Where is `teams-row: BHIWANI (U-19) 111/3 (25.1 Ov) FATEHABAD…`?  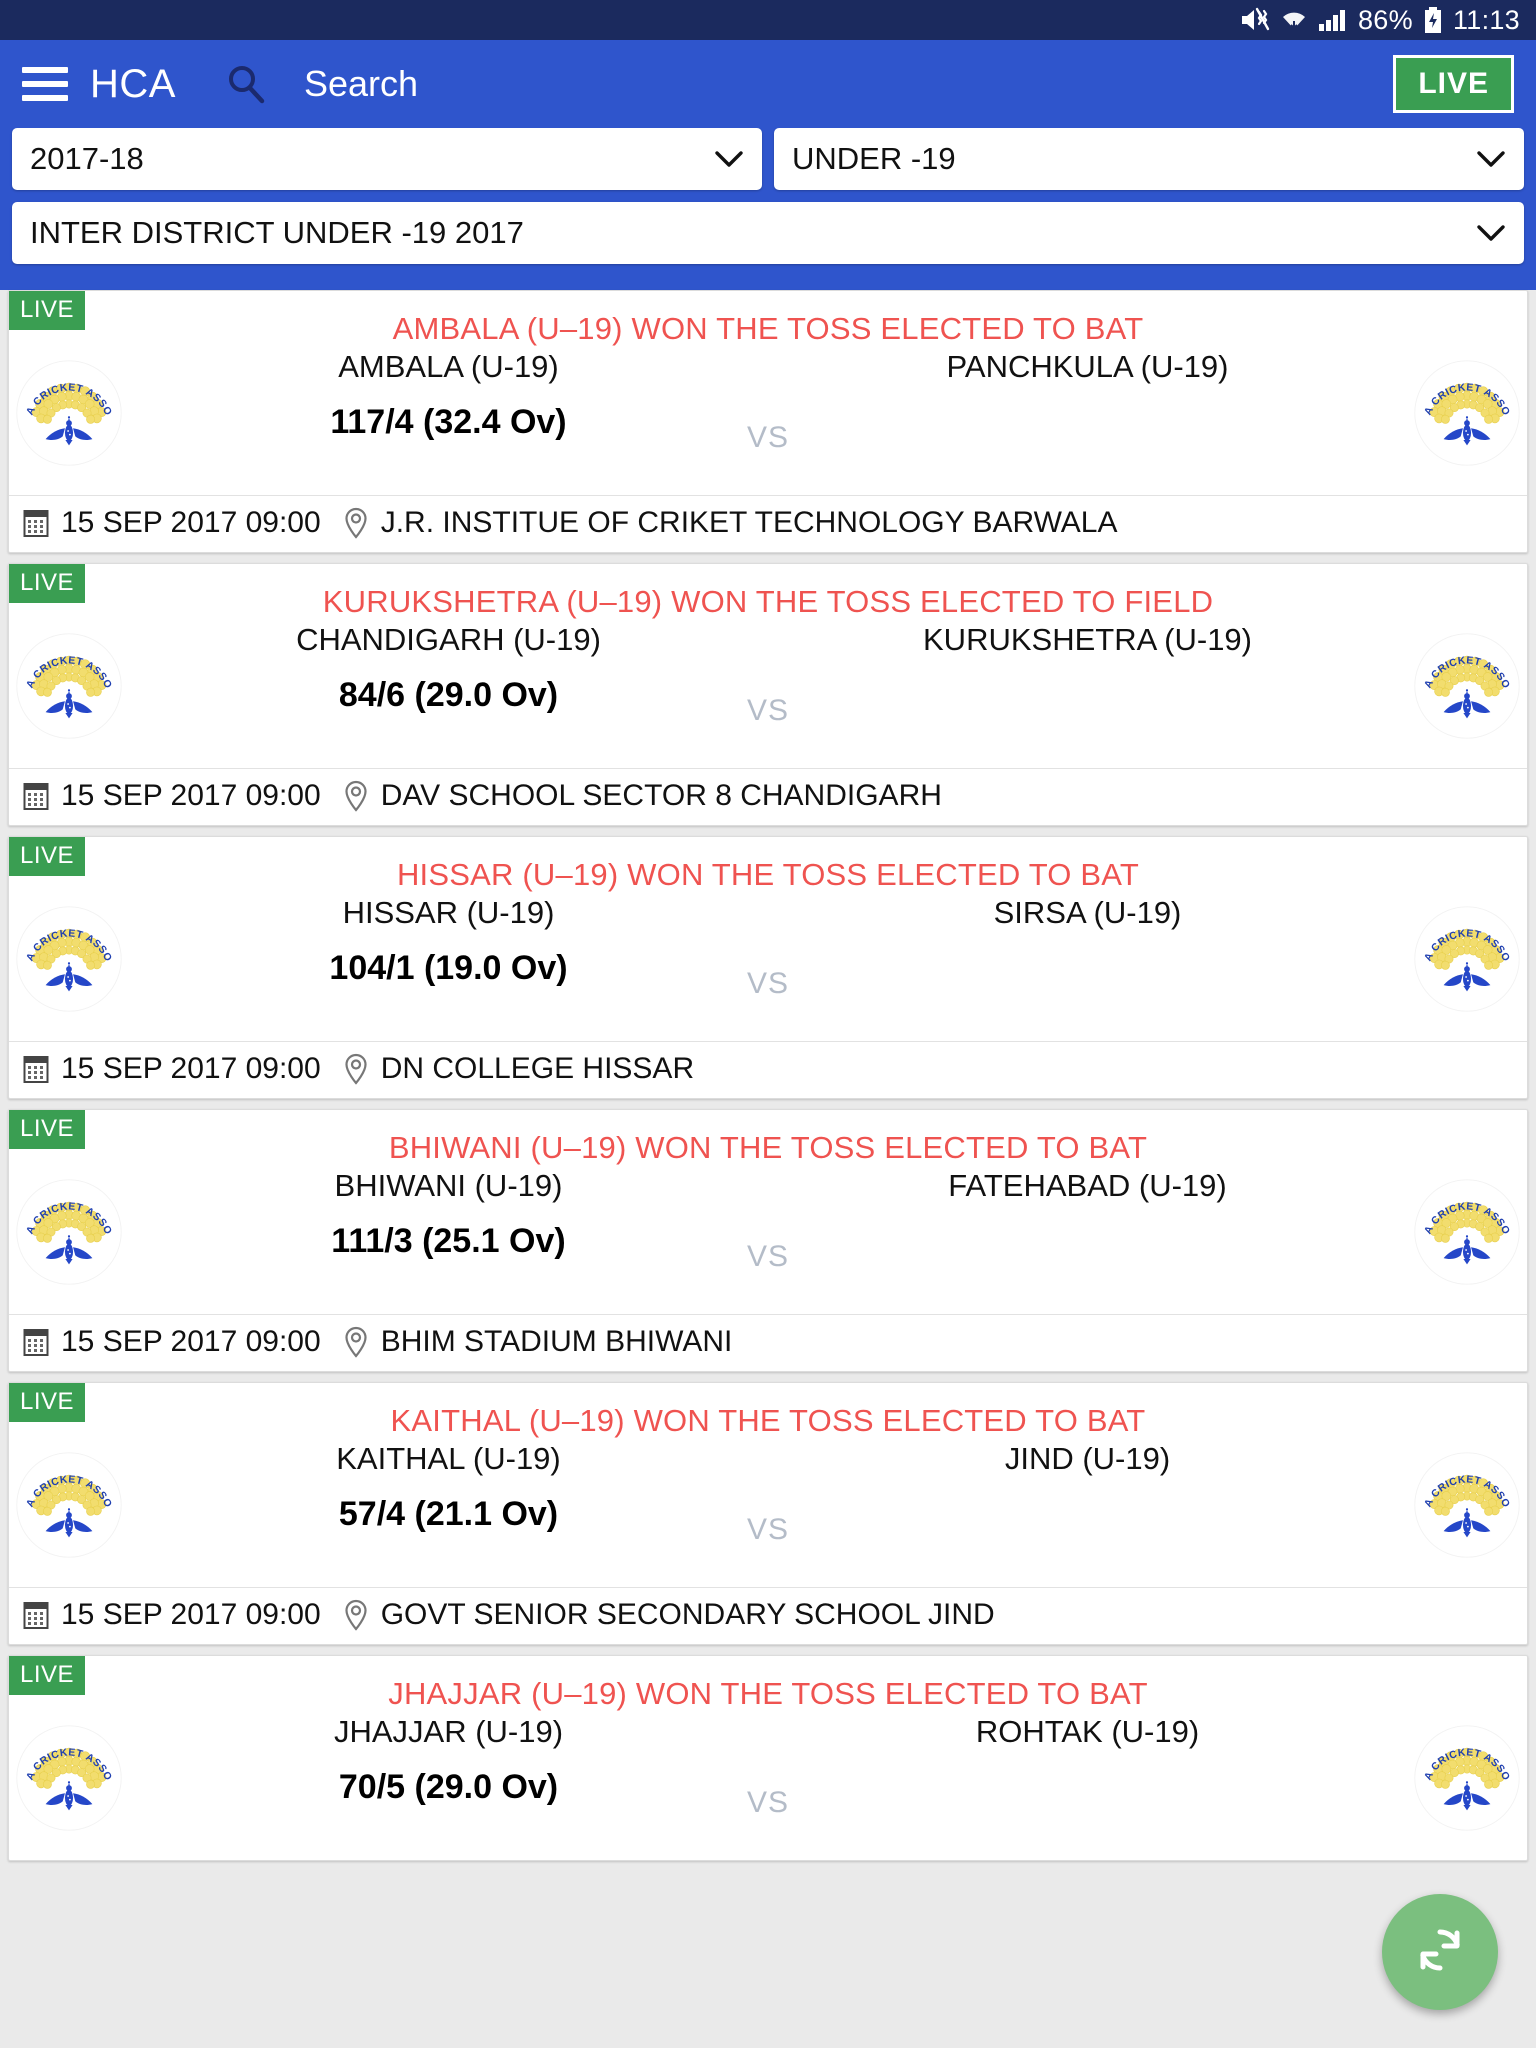 teams-row: BHIWANI (U-19) 111/3 (25.1 Ov) FATEHABAD… is located at coordinates (768, 1213).